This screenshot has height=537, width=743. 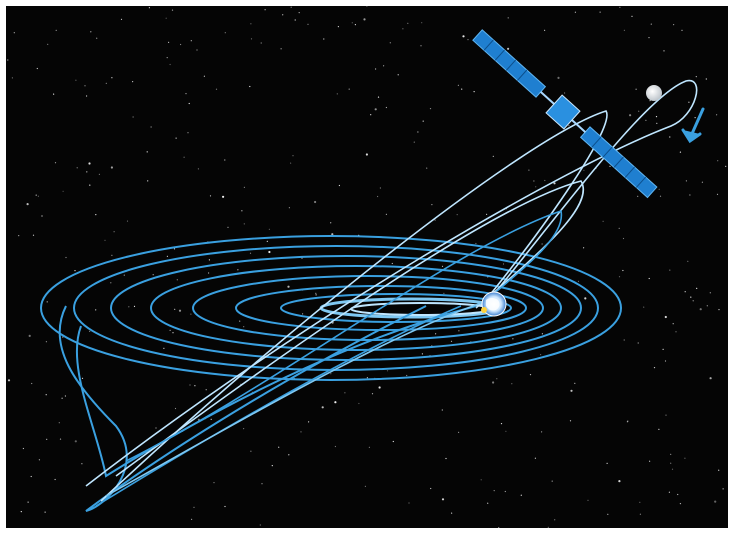 I want to click on satellite-icon, so click(x=565, y=114).